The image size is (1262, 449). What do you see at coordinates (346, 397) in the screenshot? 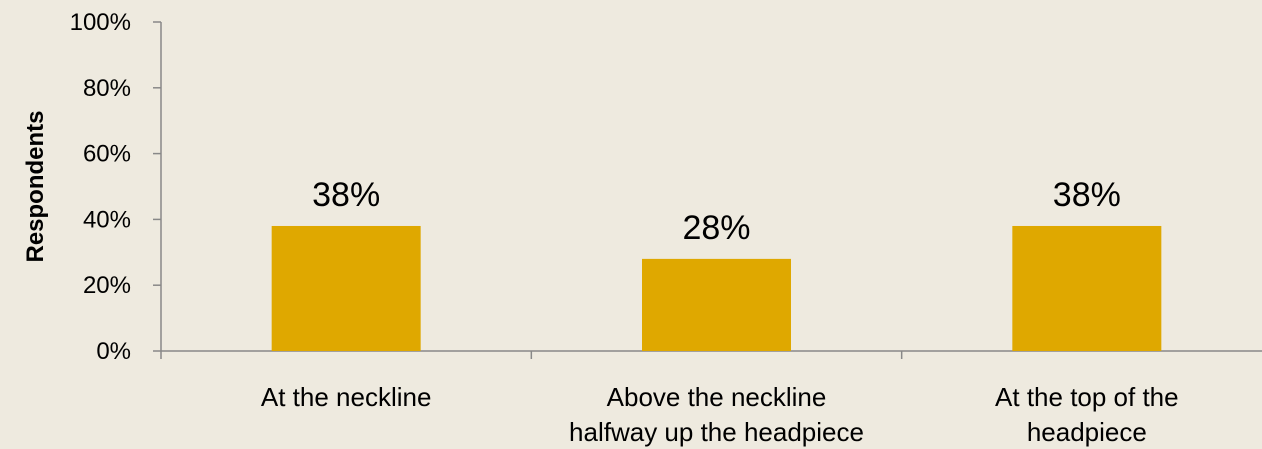
I see `category-label: At the neckline` at bounding box center [346, 397].